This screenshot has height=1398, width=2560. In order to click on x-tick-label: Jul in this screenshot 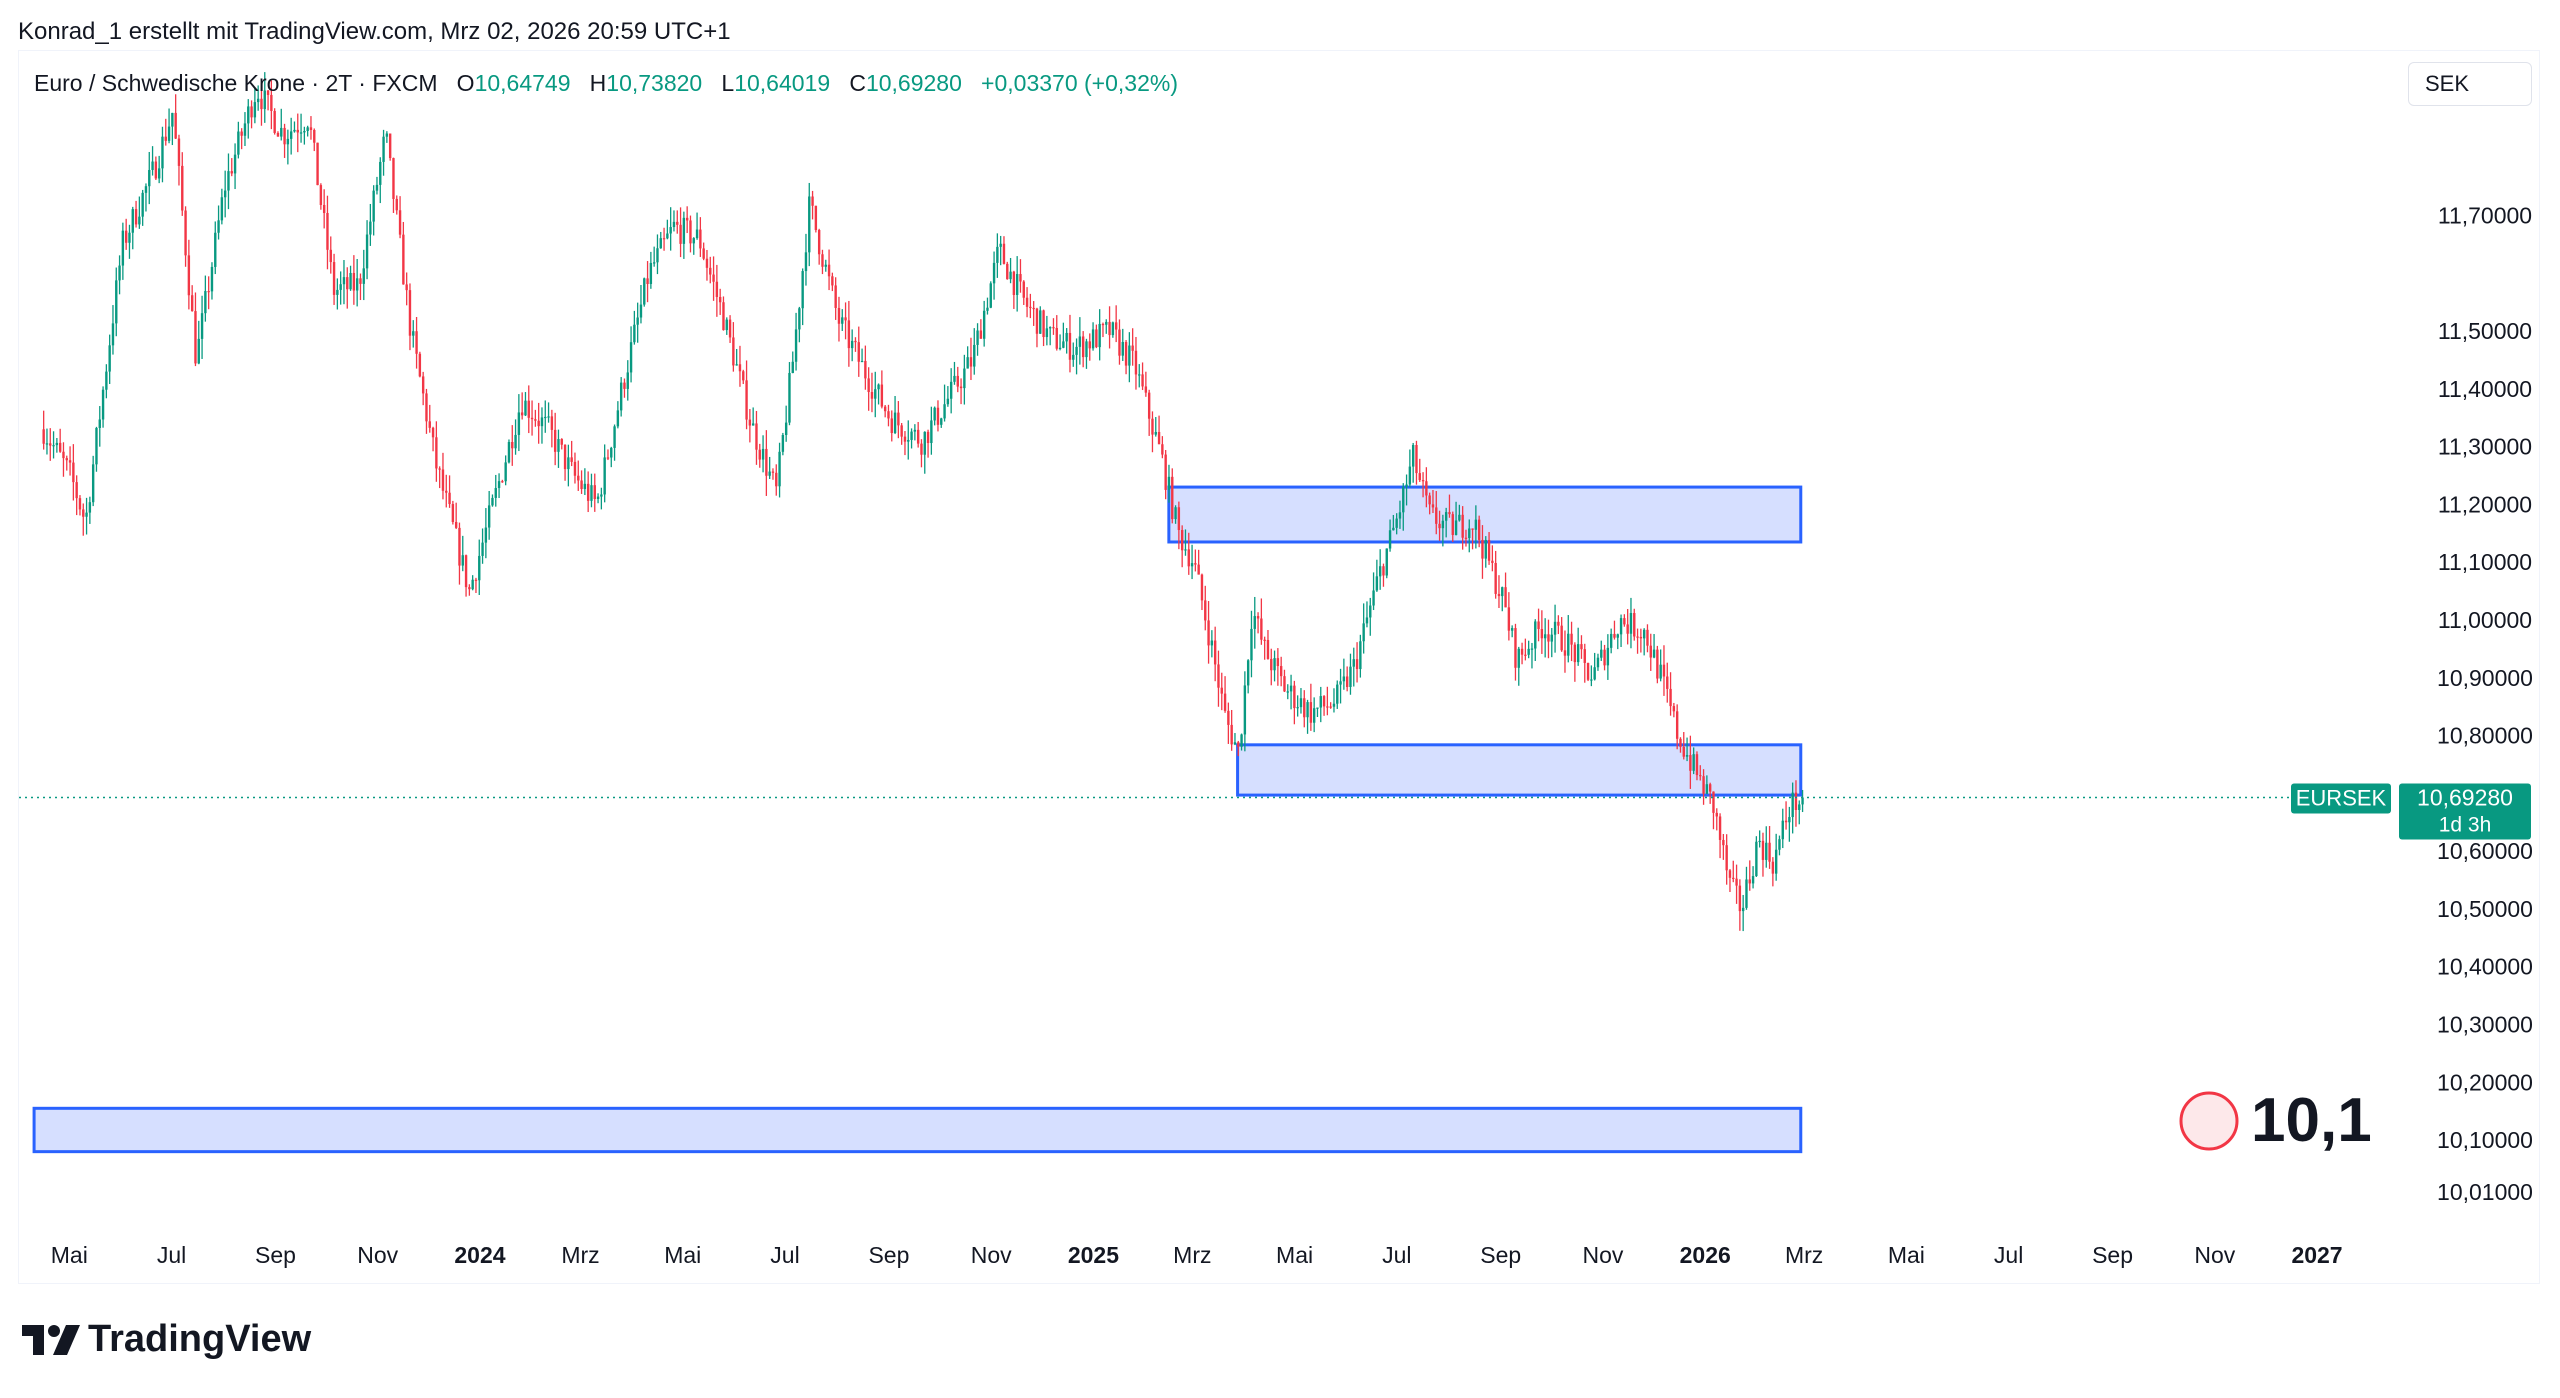, I will do `click(784, 1255)`.